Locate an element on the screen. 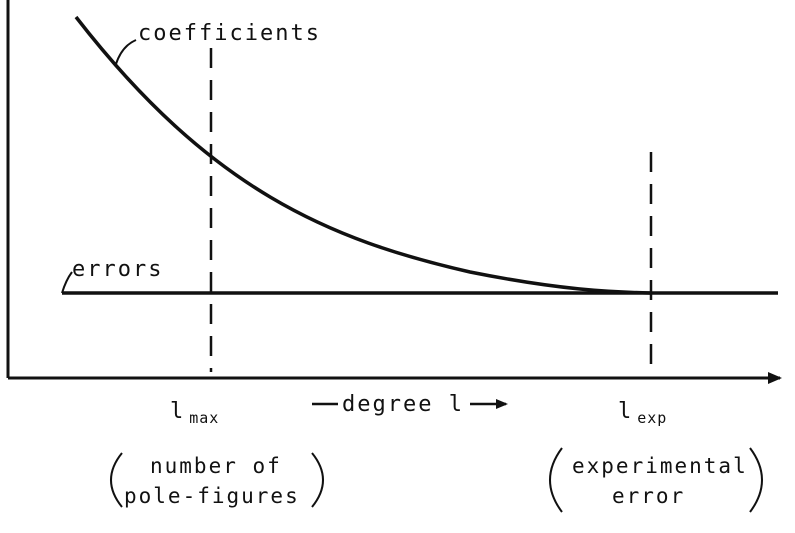 Image resolution: width=795 pixels, height=533 pixels. lmax-label: l max is located at coordinates (194, 413).